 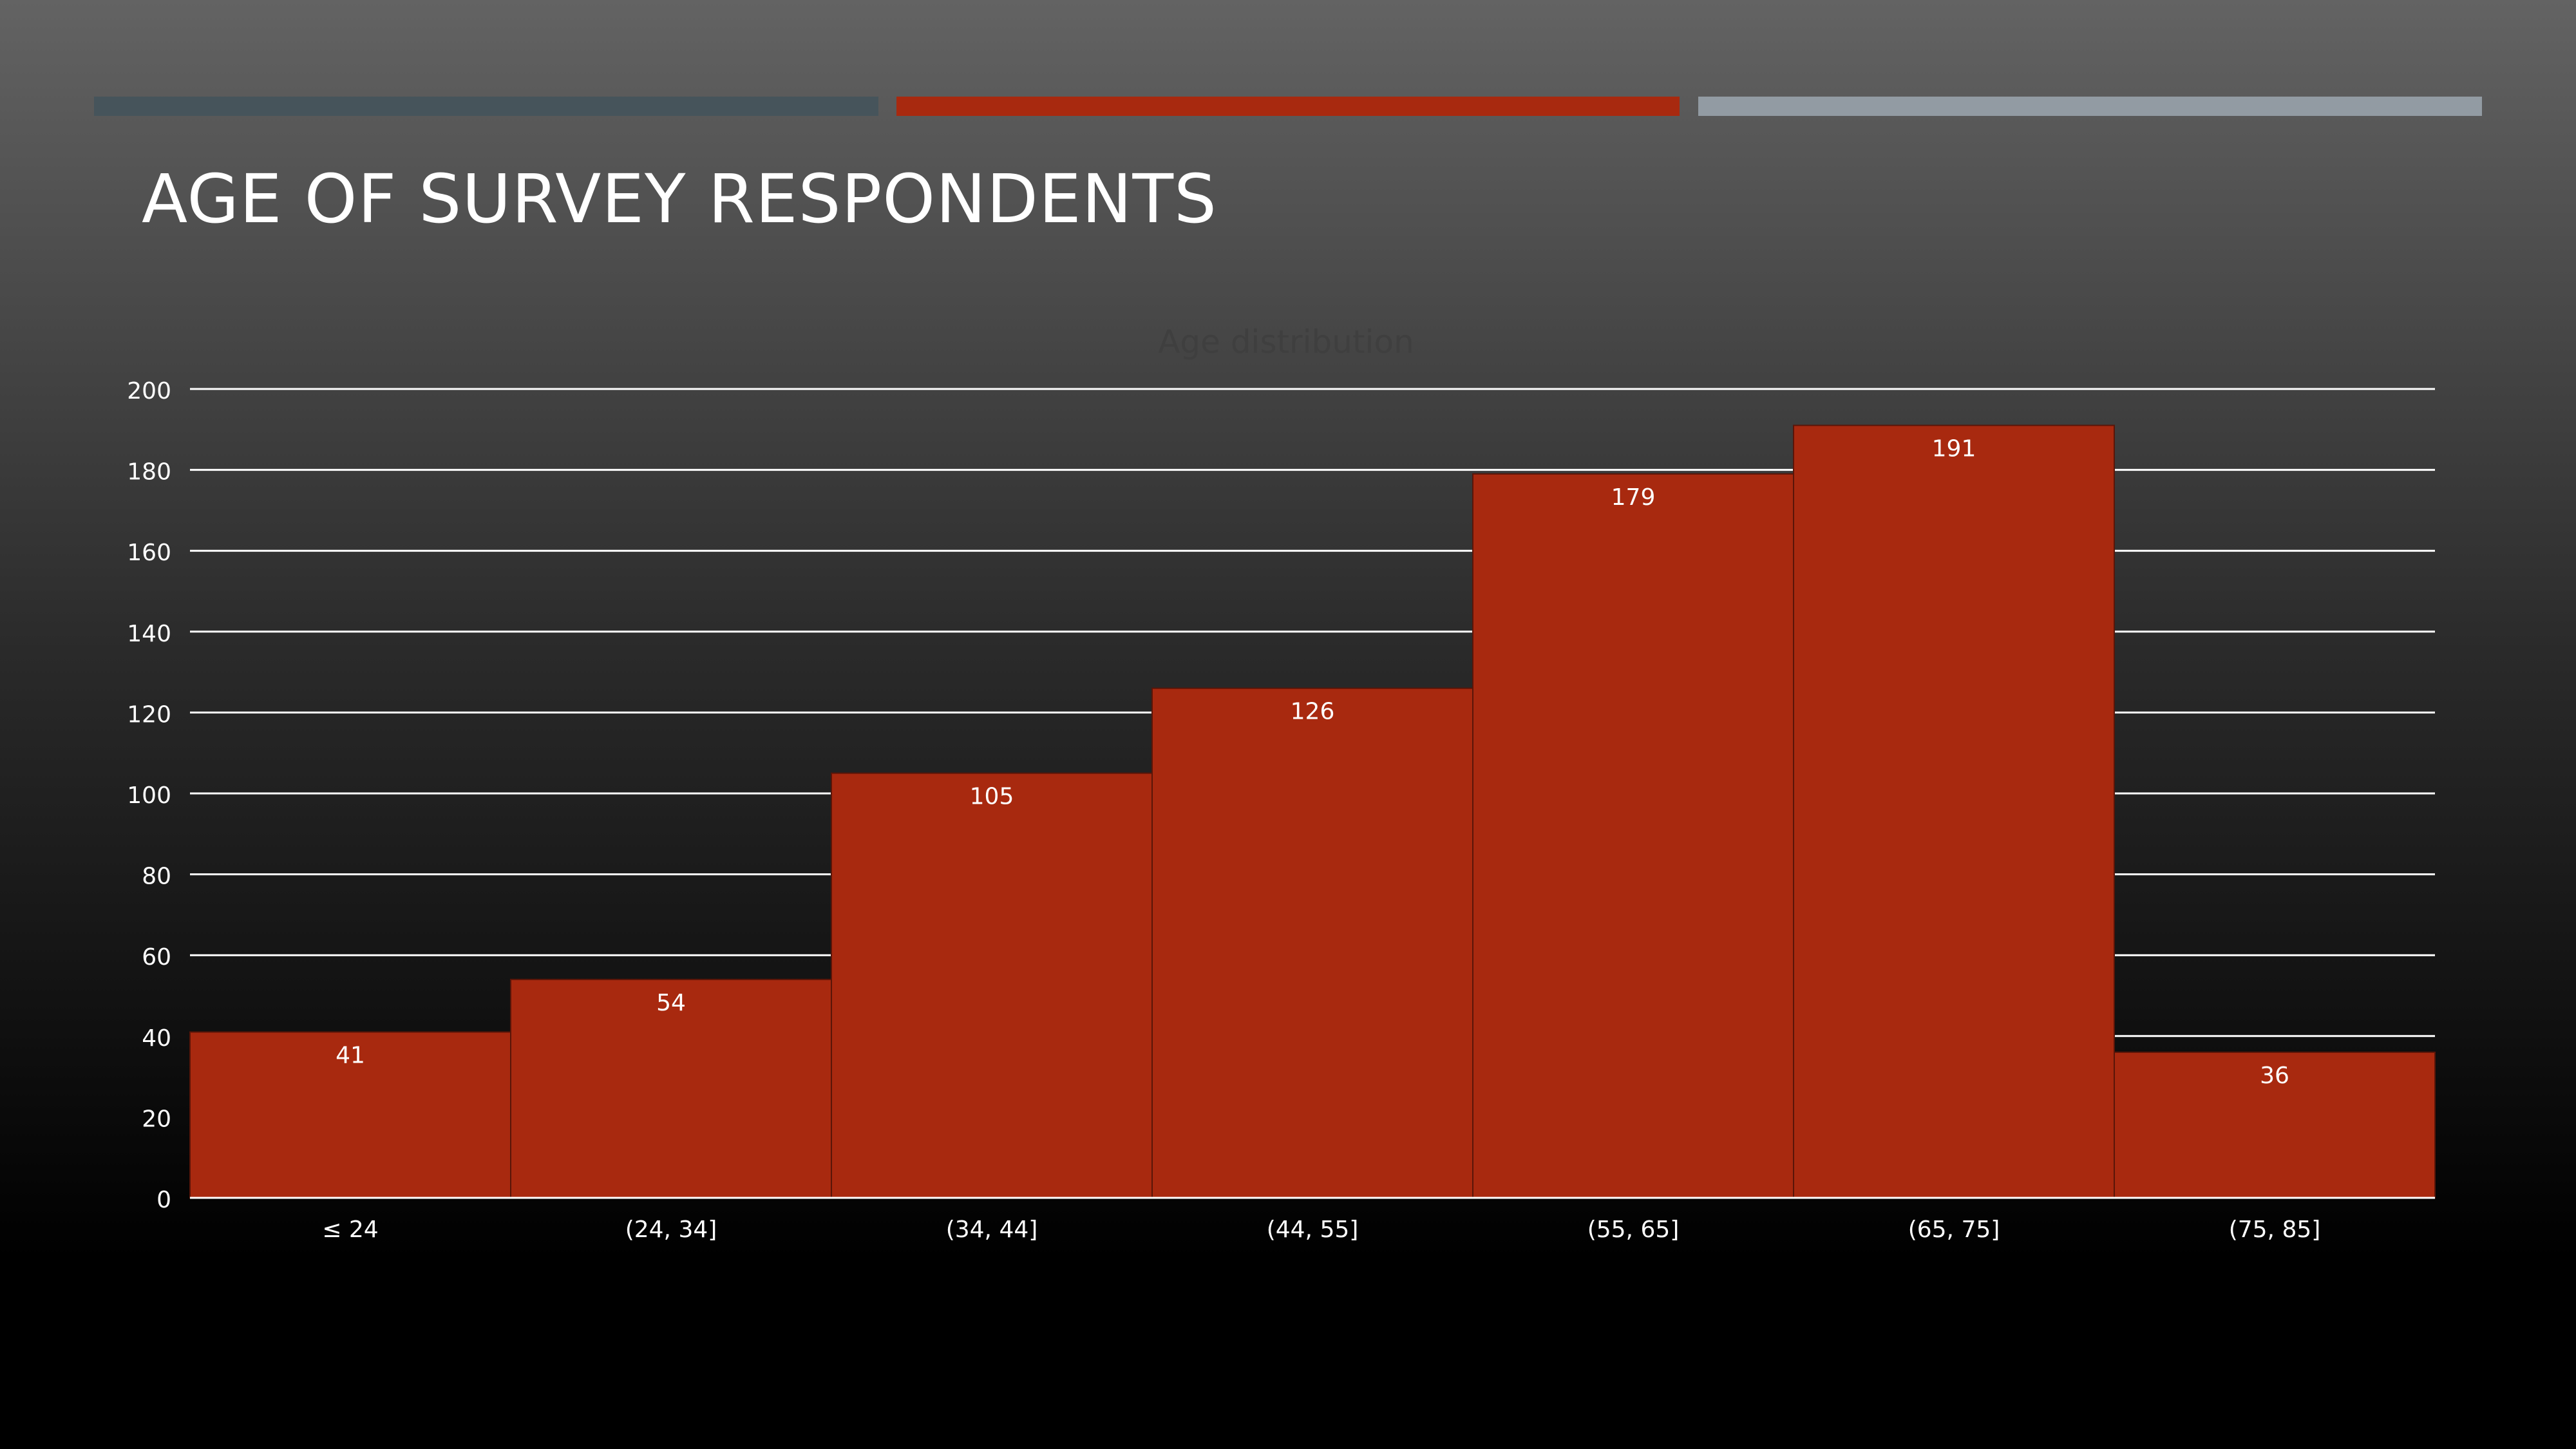 I want to click on y-axis-ticks: 0 20 40 60 80 100 120 140 160 180 200, so click(x=149, y=795).